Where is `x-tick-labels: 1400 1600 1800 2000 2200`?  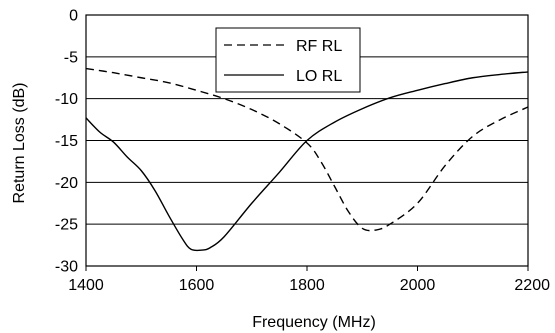
x-tick-labels: 1400 1600 1800 2000 2200 is located at coordinates (309, 280).